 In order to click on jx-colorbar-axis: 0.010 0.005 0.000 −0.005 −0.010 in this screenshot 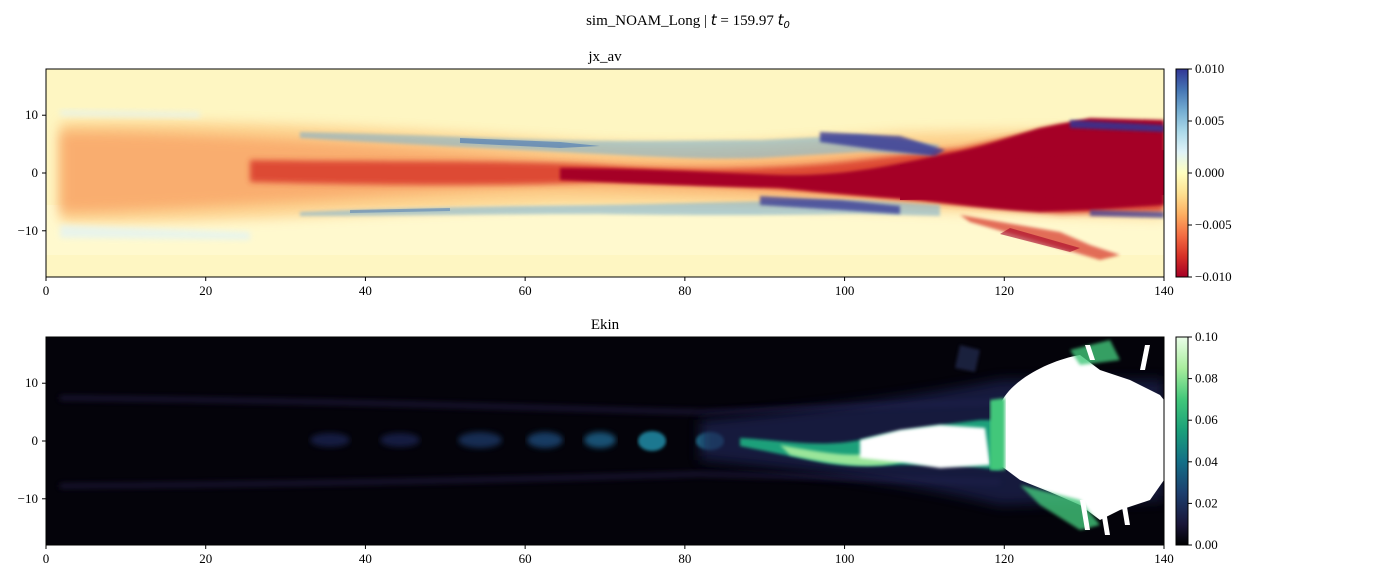, I will do `click(1210, 172)`.